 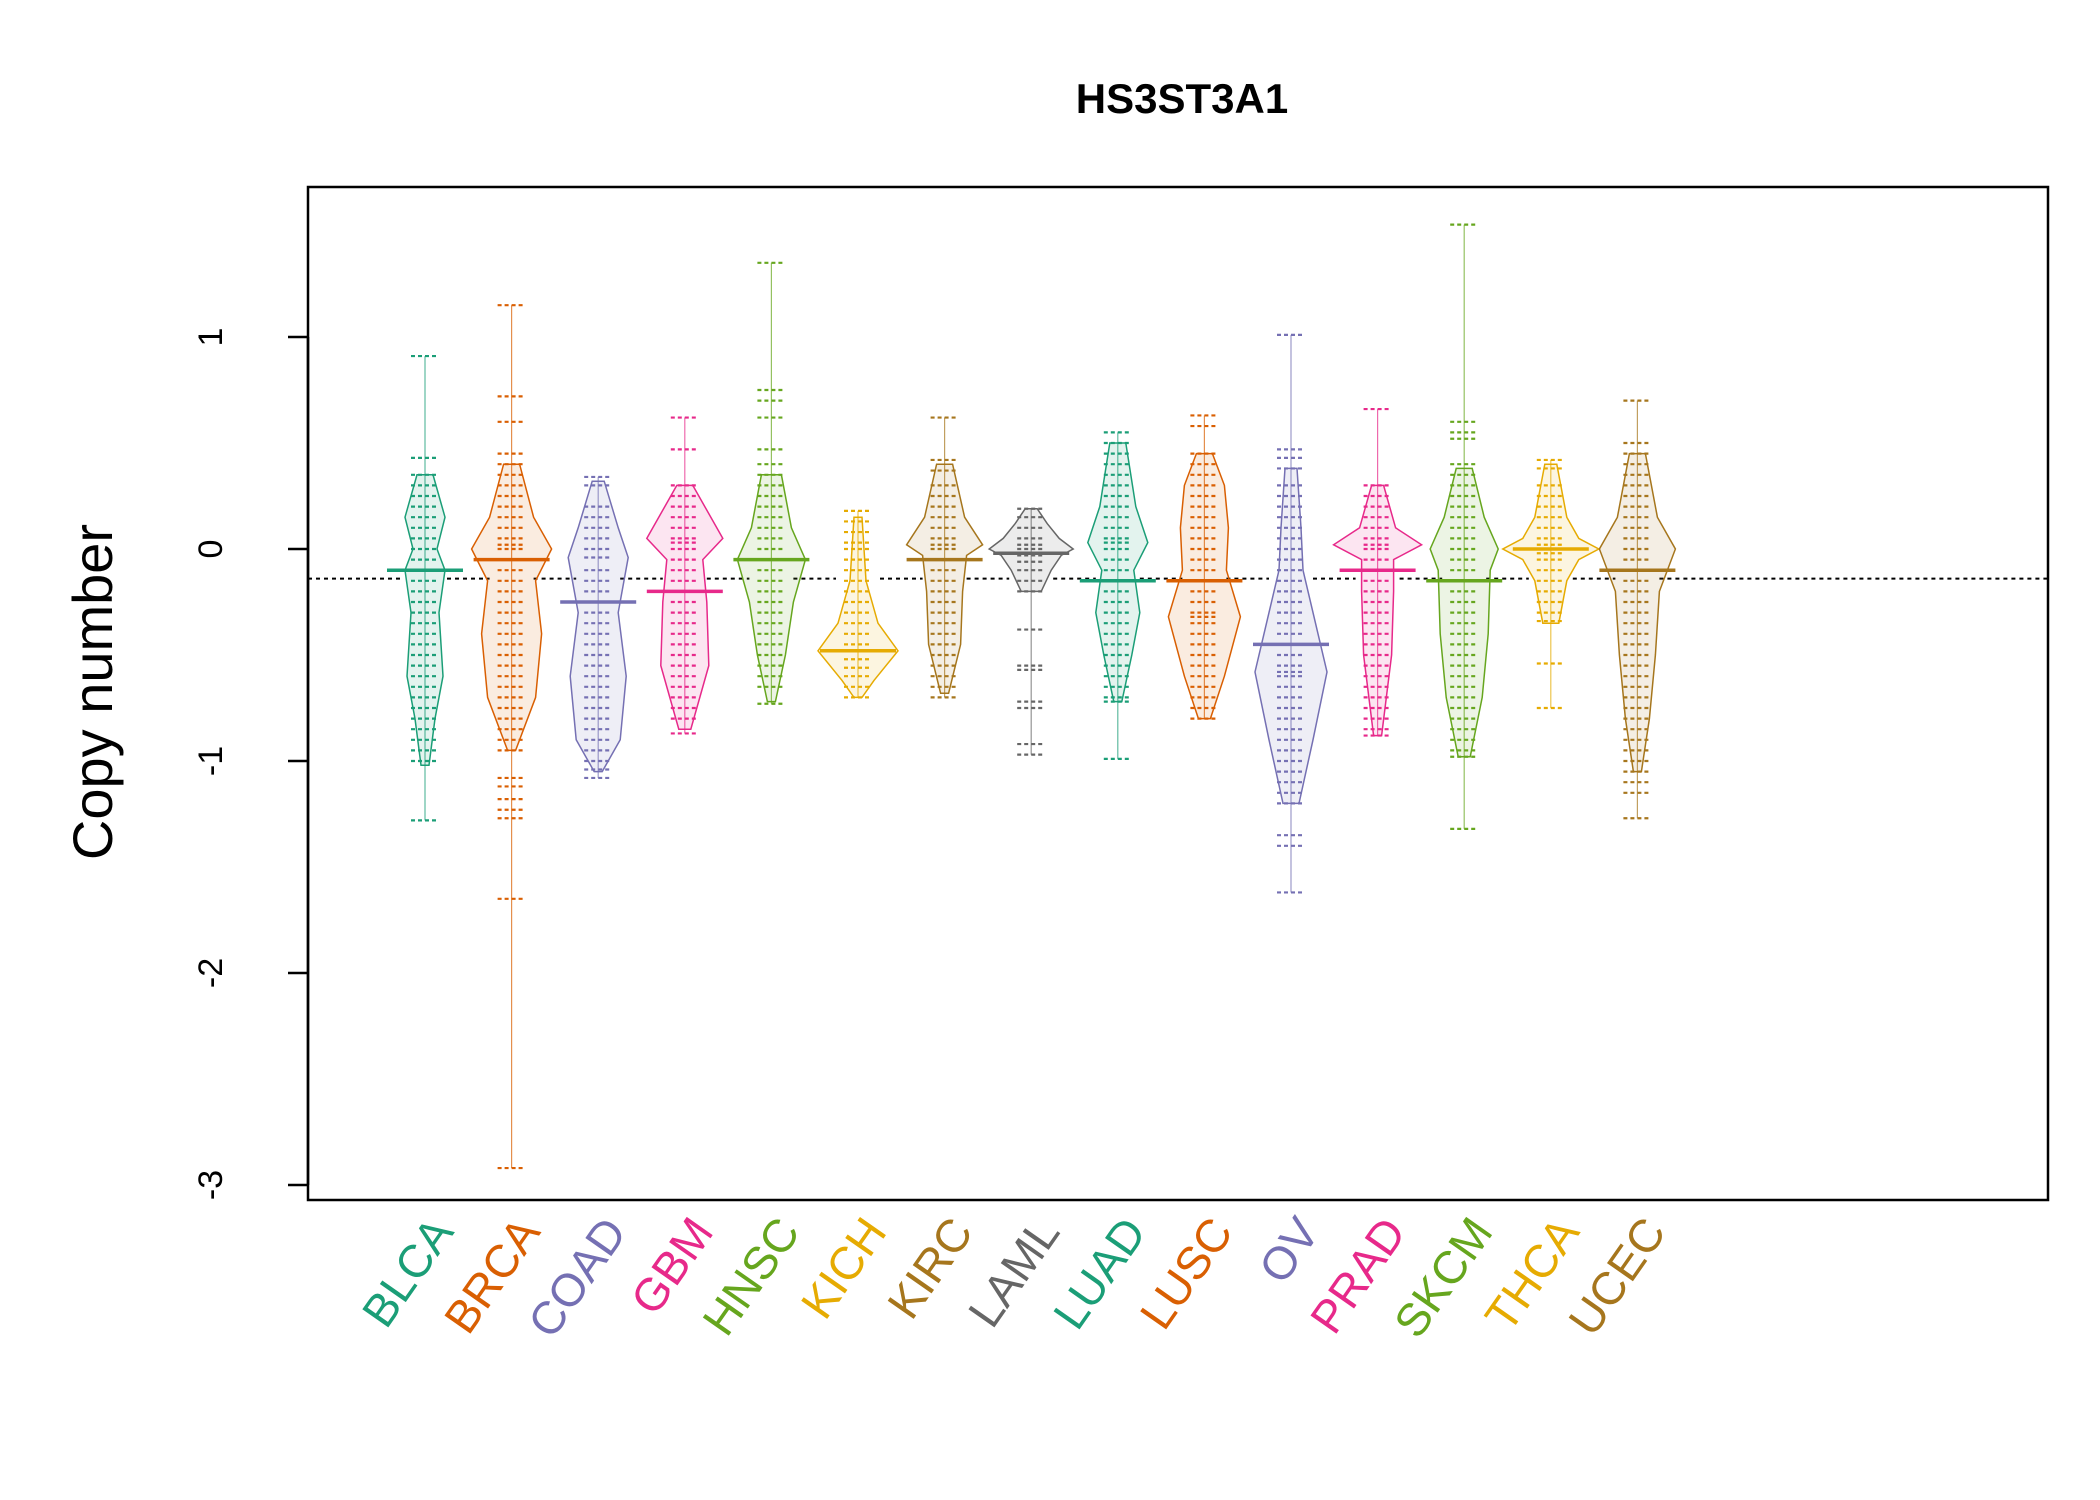 I want to click on bean-ucec, so click(x=1637, y=609).